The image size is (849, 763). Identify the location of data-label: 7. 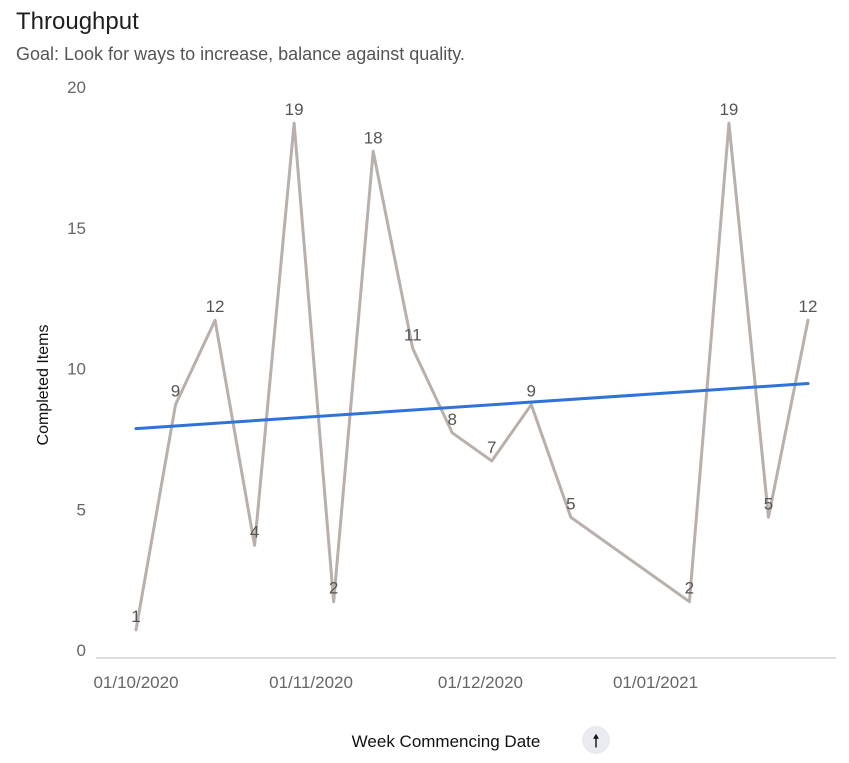
(491, 447).